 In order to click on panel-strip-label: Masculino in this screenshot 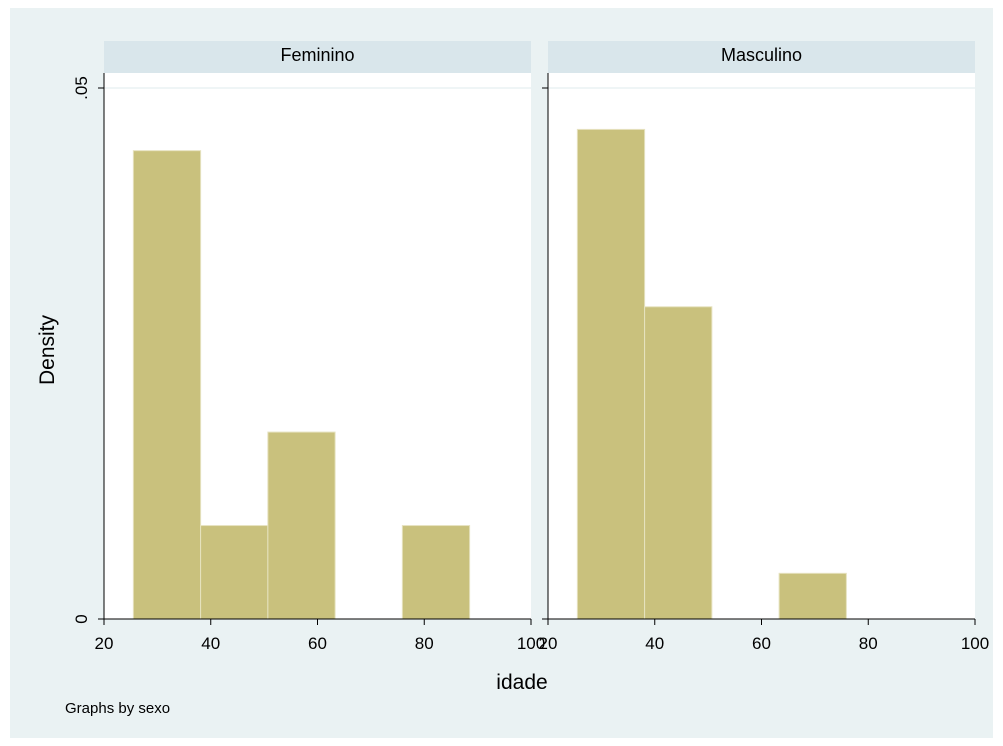, I will do `click(761, 55)`.